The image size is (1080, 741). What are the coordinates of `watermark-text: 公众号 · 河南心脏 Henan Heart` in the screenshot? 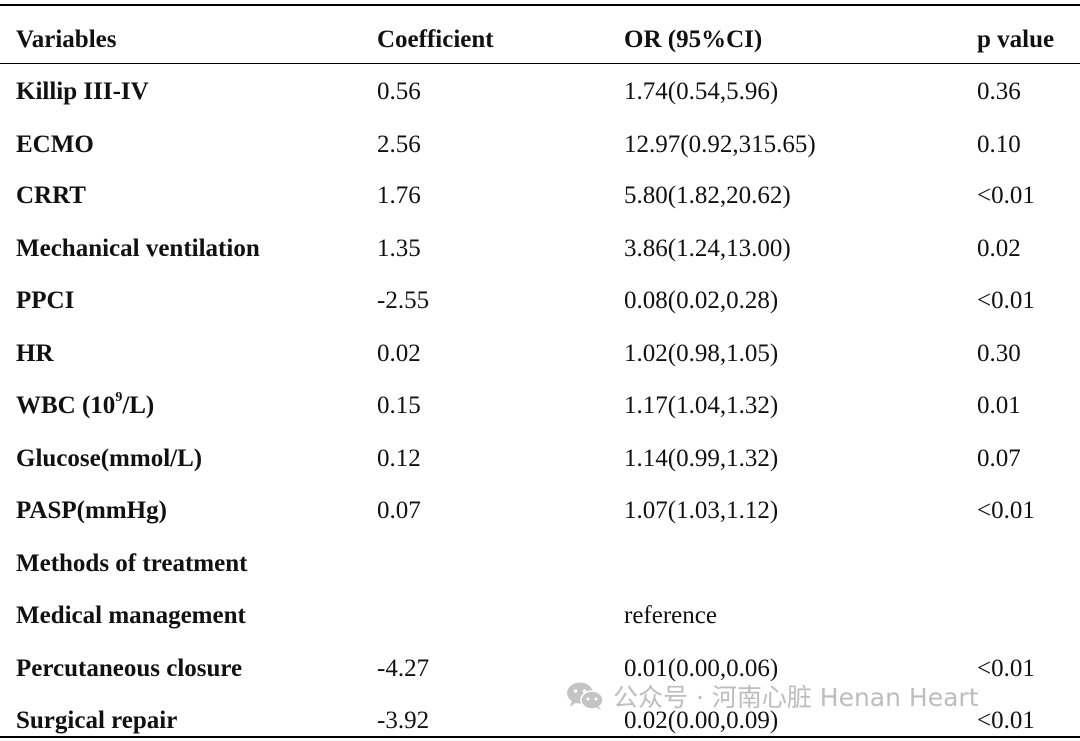 It's located at (796, 697).